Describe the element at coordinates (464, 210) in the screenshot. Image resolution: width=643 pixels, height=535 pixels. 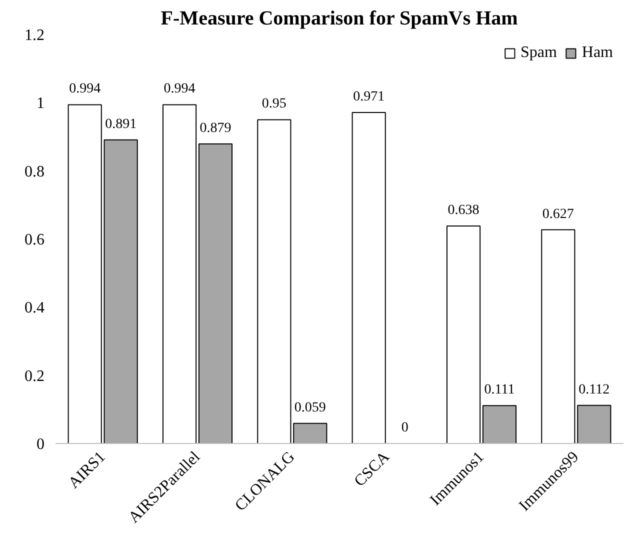
I see `data-label: 0.638` at that location.